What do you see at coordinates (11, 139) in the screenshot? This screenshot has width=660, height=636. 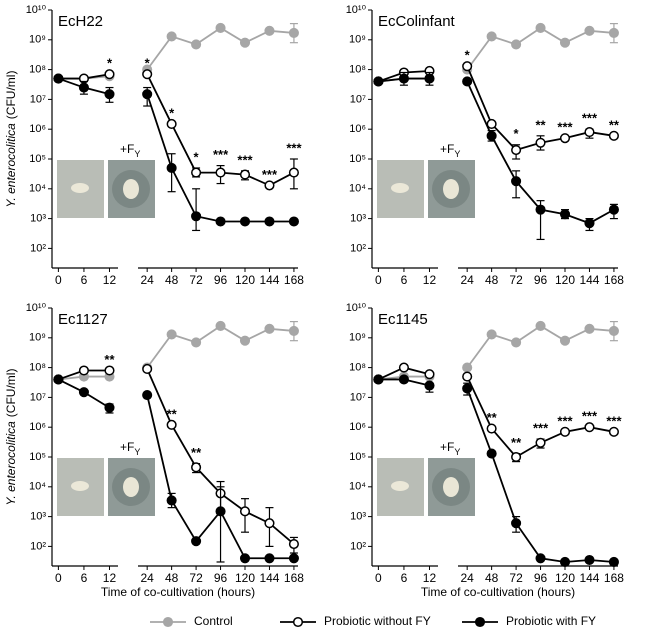 I see `y-axis-label: Y. enterocolitica (CFU/ml)` at bounding box center [11, 139].